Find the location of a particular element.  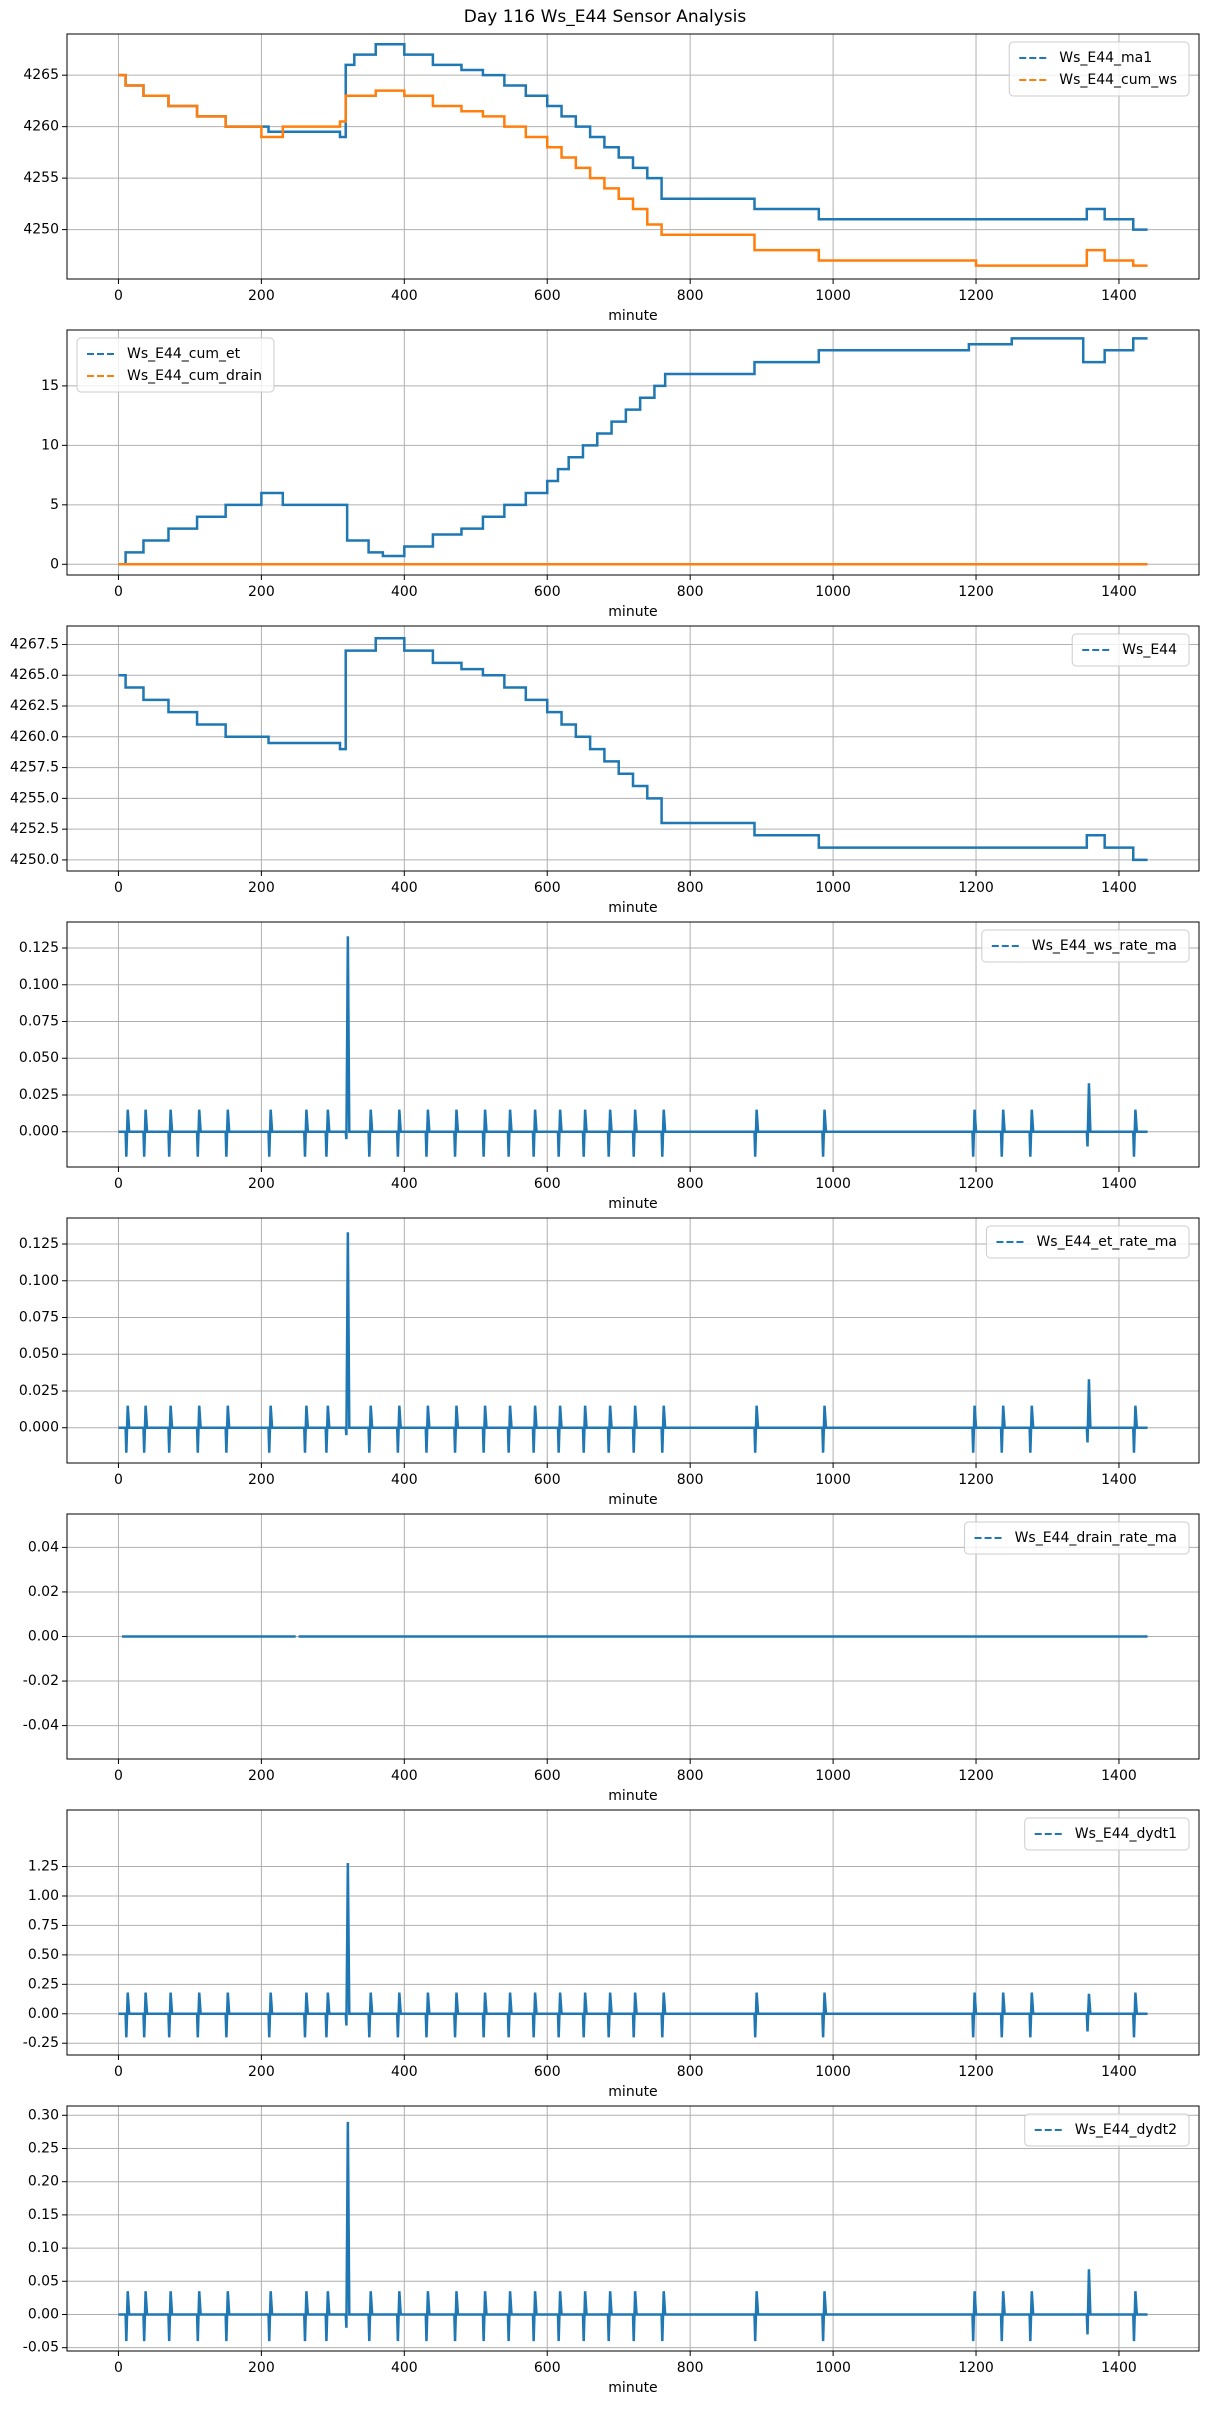

legend: Ws_E44_dydt2 is located at coordinates (1107, 2130).